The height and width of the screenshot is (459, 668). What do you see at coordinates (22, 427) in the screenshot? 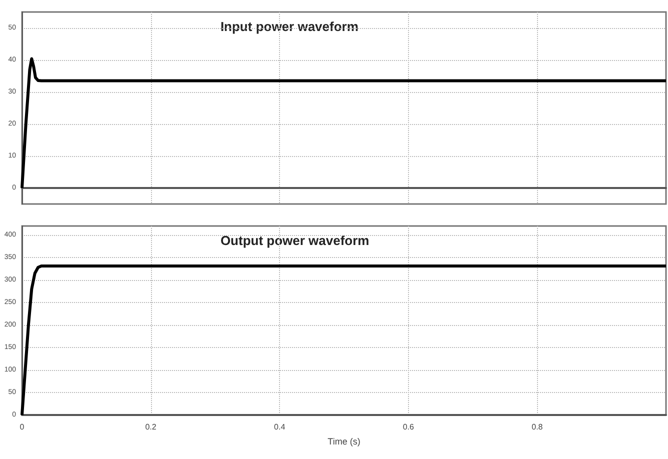
I see `x-tick-label: 0` at bounding box center [22, 427].